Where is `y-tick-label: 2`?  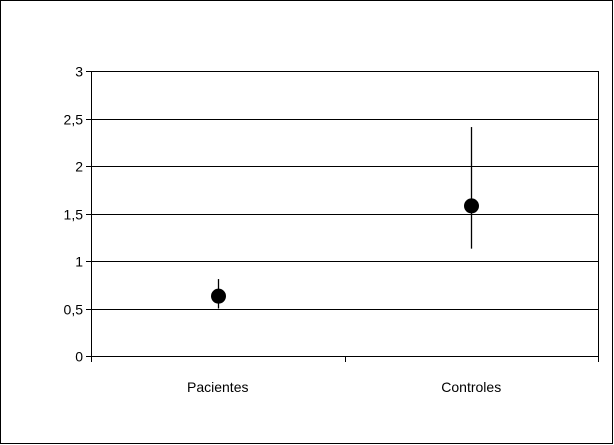 y-tick-label: 2 is located at coordinates (79, 167).